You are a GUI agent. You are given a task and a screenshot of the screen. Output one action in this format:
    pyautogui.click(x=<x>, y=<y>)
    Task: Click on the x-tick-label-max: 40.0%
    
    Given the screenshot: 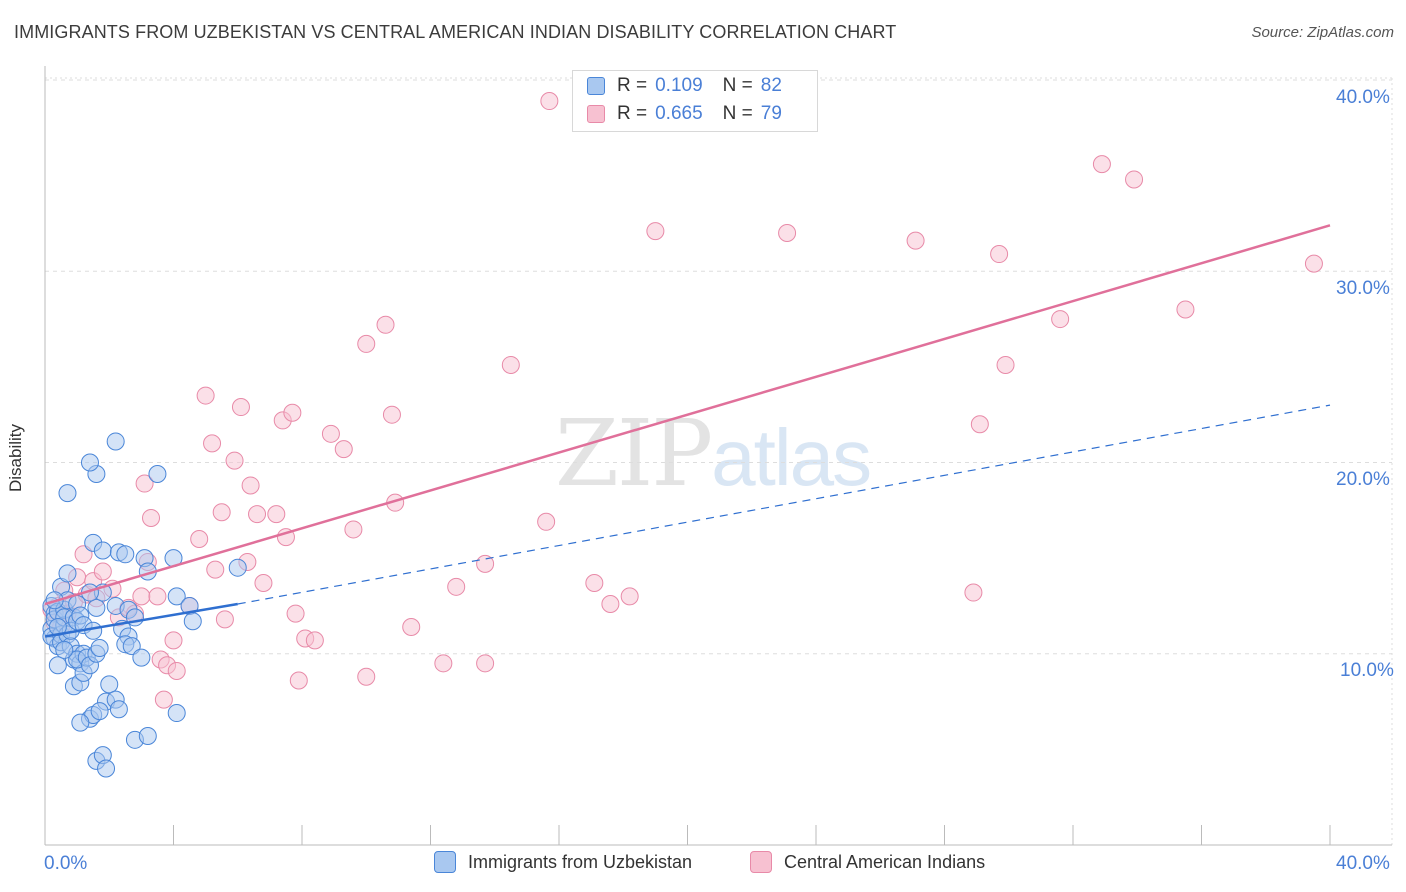 What is the action you would take?
    pyautogui.click(x=1363, y=863)
    